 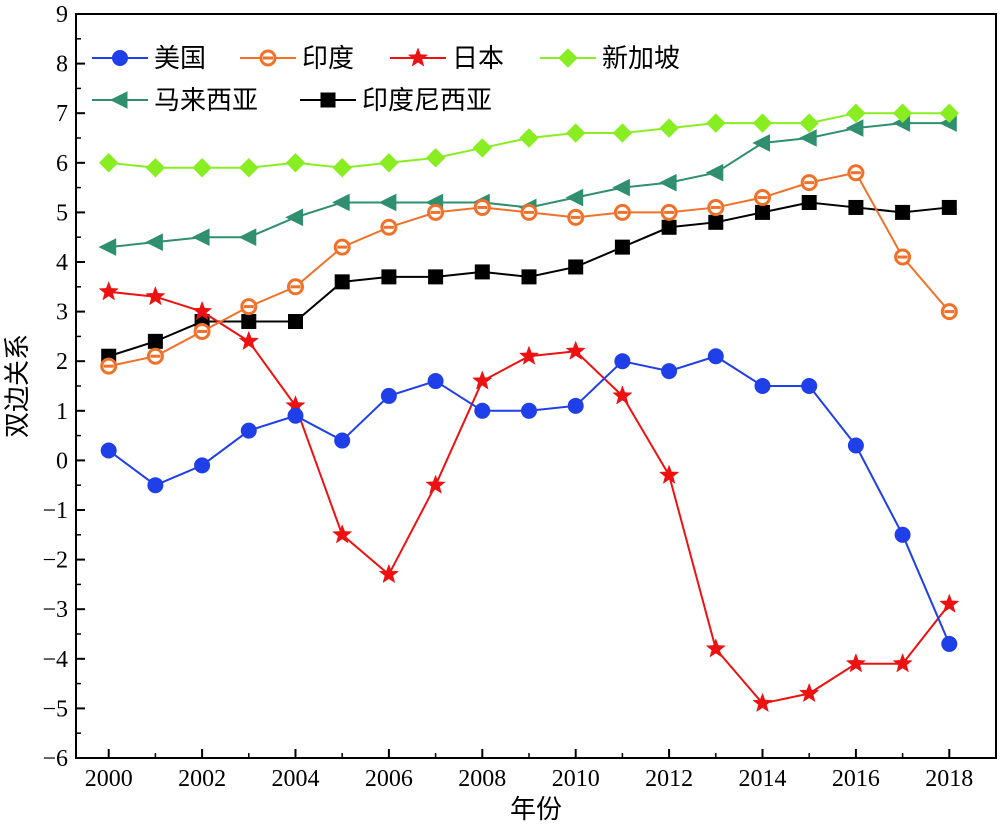 I want to click on x-tick-label: 2018, so click(x=949, y=779).